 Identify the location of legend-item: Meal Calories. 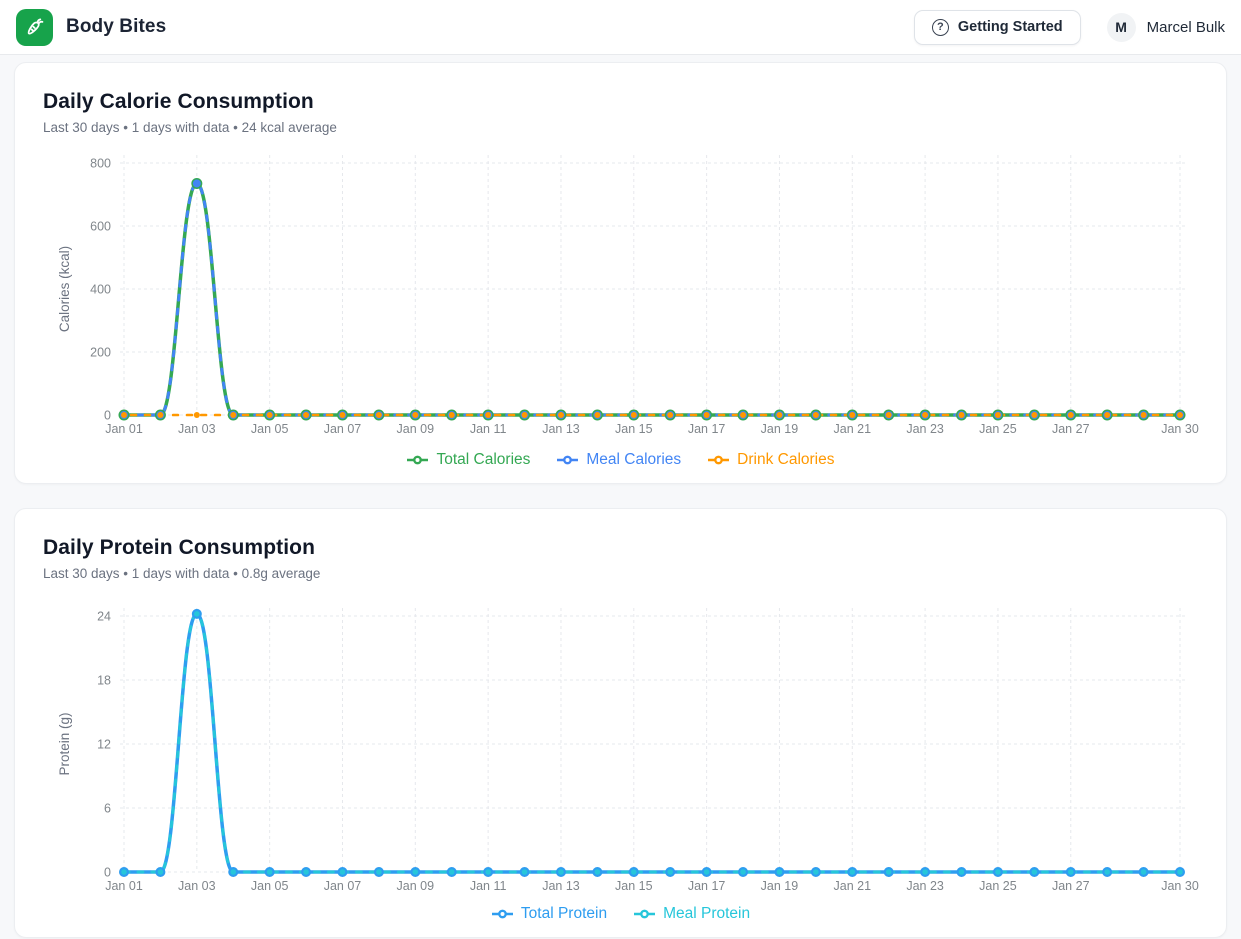
(618, 460).